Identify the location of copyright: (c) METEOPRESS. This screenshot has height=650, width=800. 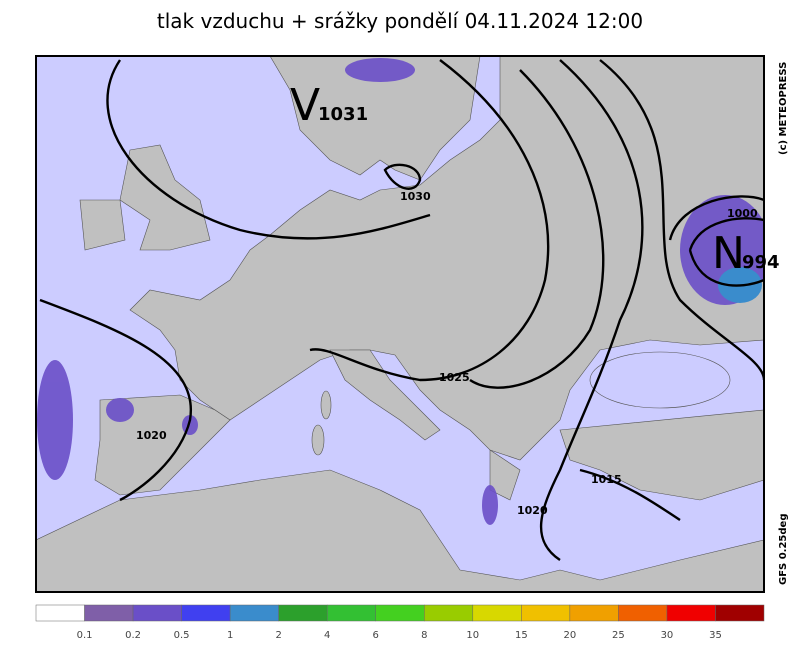
(783, 108).